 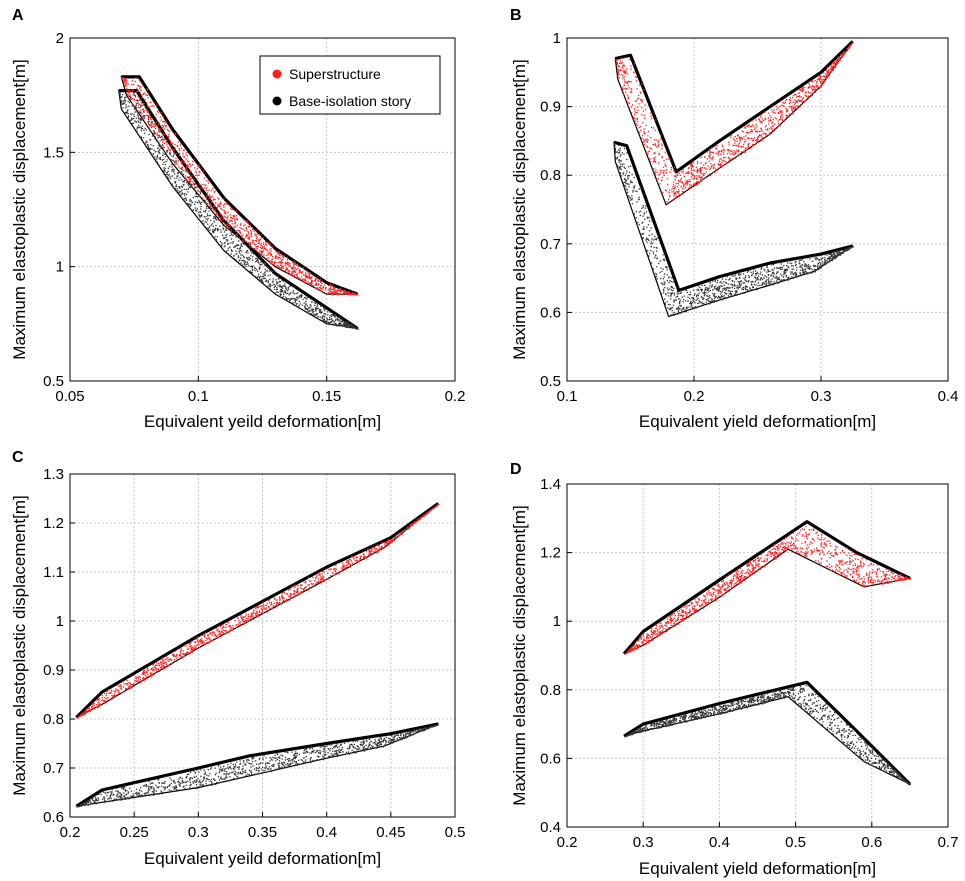 What do you see at coordinates (455, 832) in the screenshot?
I see `x-tick-label-c: 0.5` at bounding box center [455, 832].